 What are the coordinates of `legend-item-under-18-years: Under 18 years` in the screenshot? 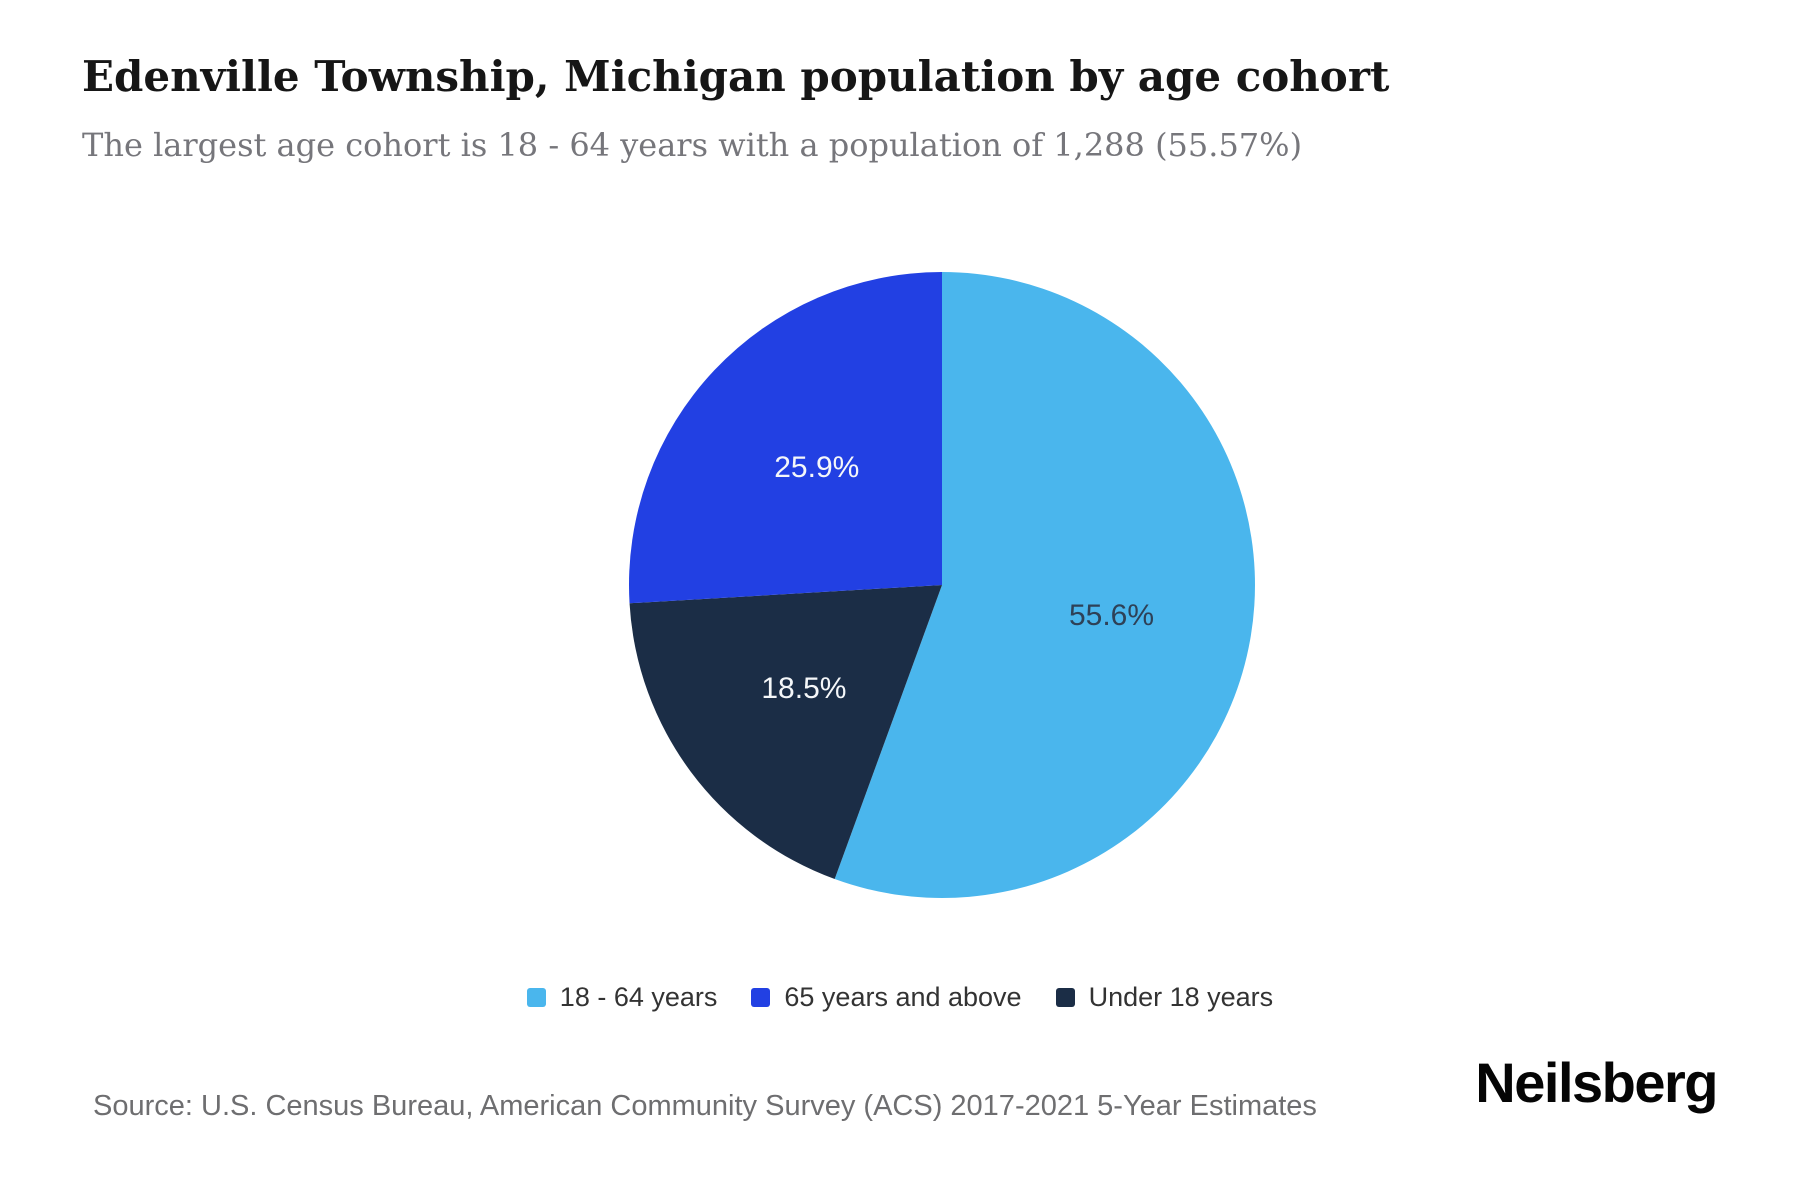 It's located at (1164, 997).